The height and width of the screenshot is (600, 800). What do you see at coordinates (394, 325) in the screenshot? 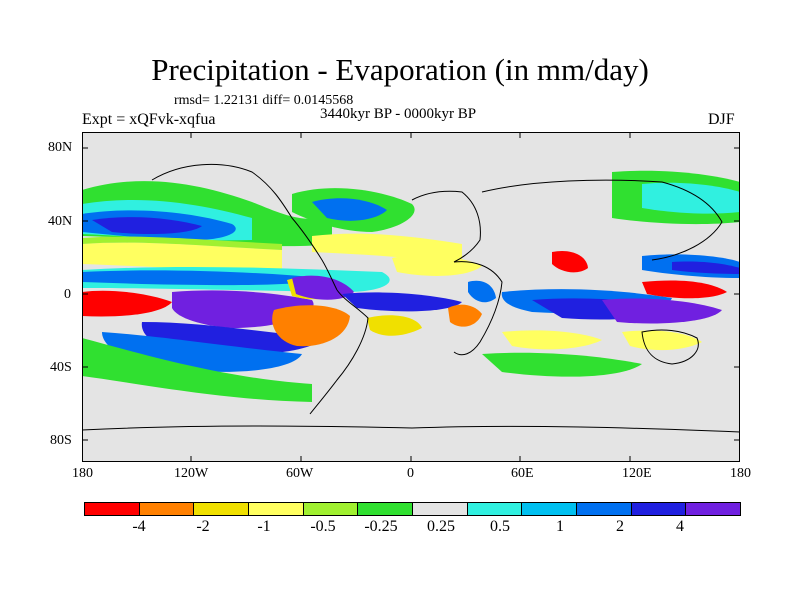
I see `south-atlantic-yellow` at bounding box center [394, 325].